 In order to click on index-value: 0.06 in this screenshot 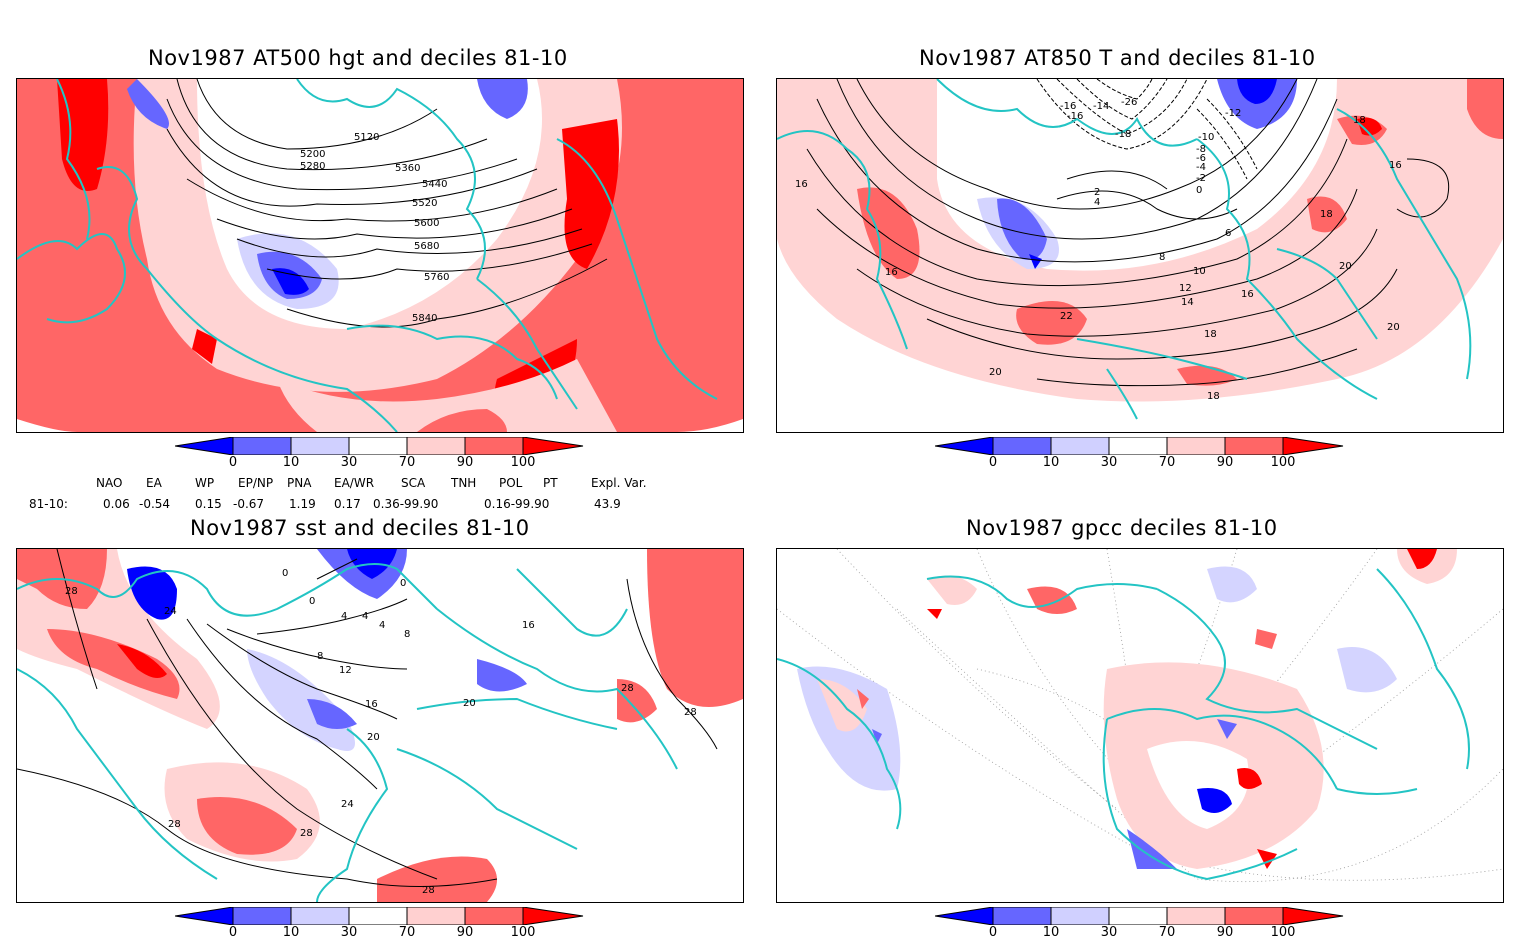, I will do `click(116, 504)`.